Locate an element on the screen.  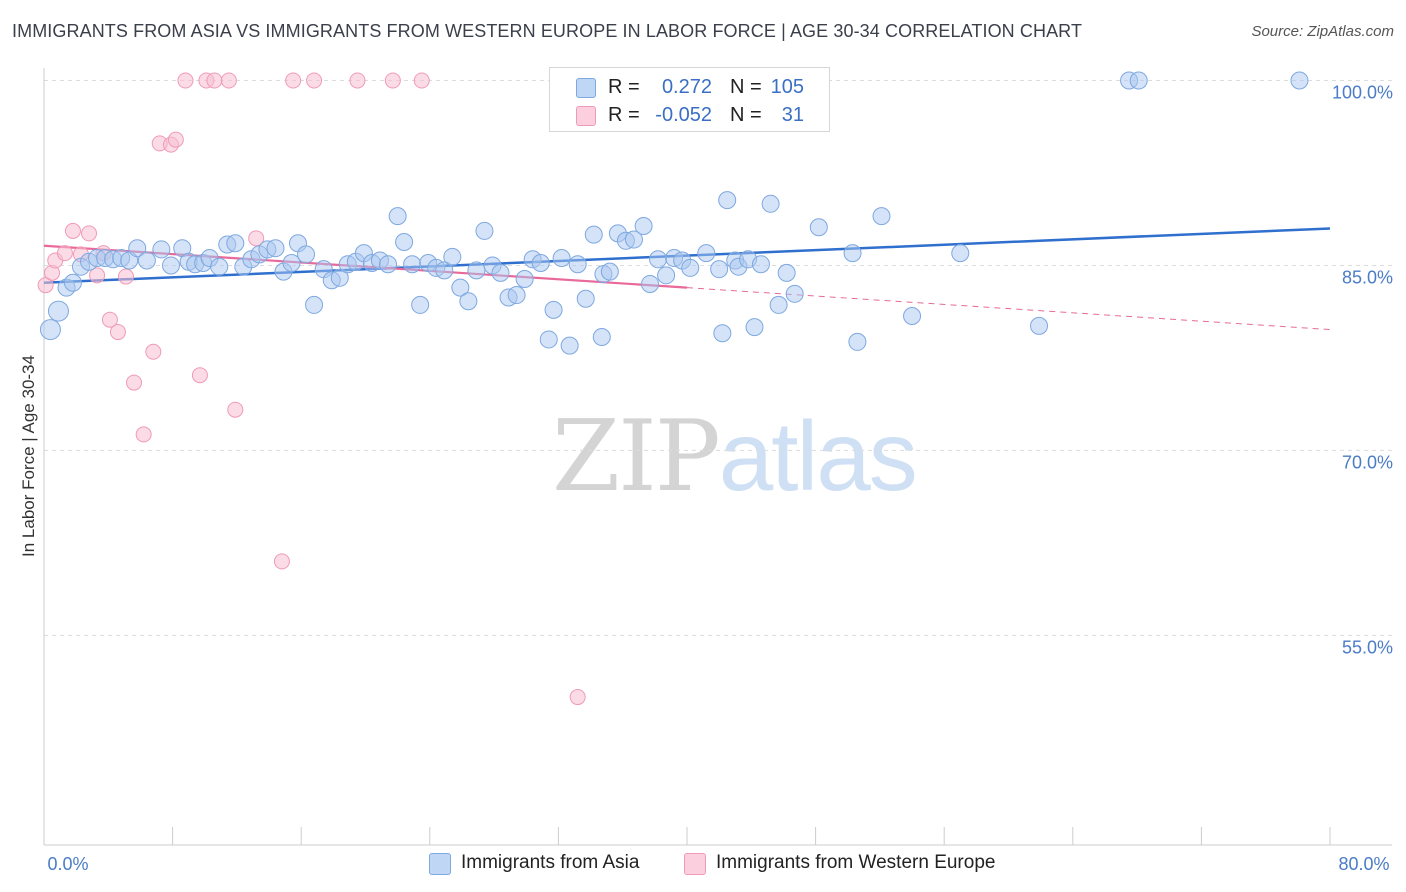
legend-swatch-western-europe is located at coordinates (586, 116).